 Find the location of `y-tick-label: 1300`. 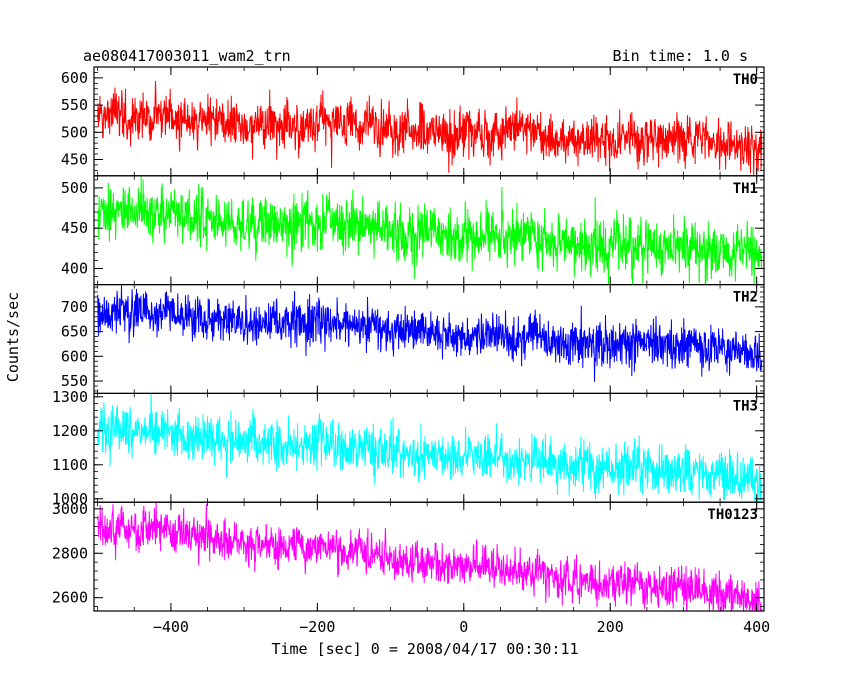

y-tick-label: 1300 is located at coordinates (70, 397).